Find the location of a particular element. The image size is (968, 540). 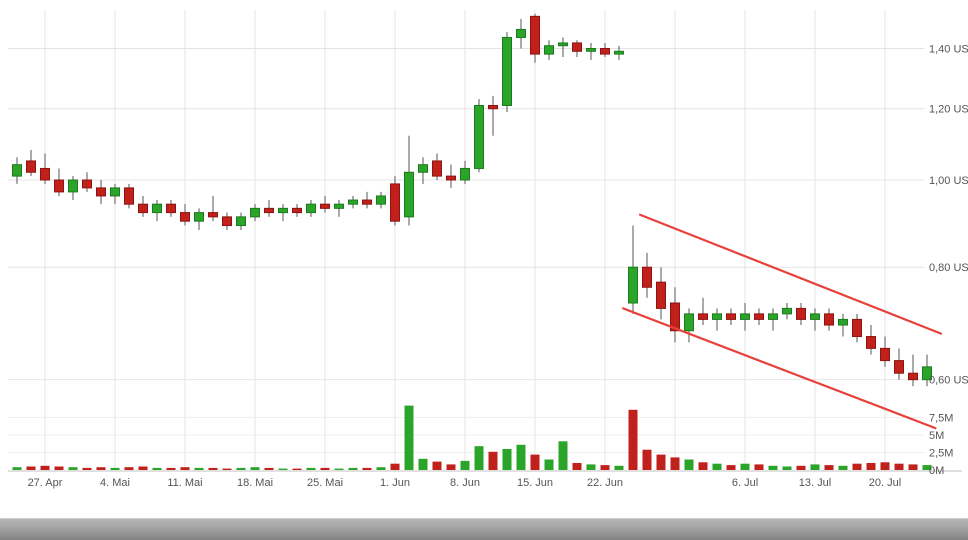

price-axis-label: 0,80 USD is located at coordinates (948, 268).